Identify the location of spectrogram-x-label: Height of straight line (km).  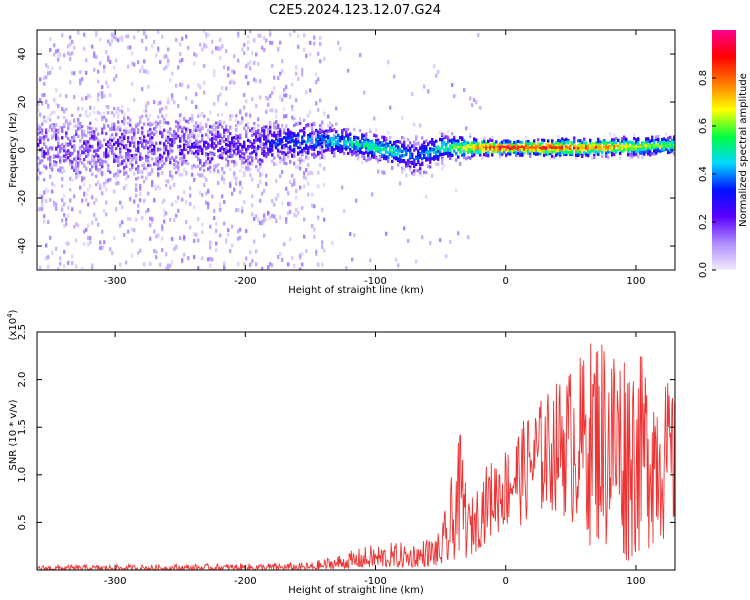
(356, 290).